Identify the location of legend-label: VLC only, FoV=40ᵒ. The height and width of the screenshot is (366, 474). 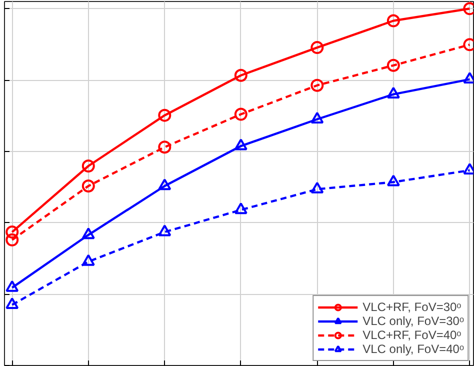
(413, 349).